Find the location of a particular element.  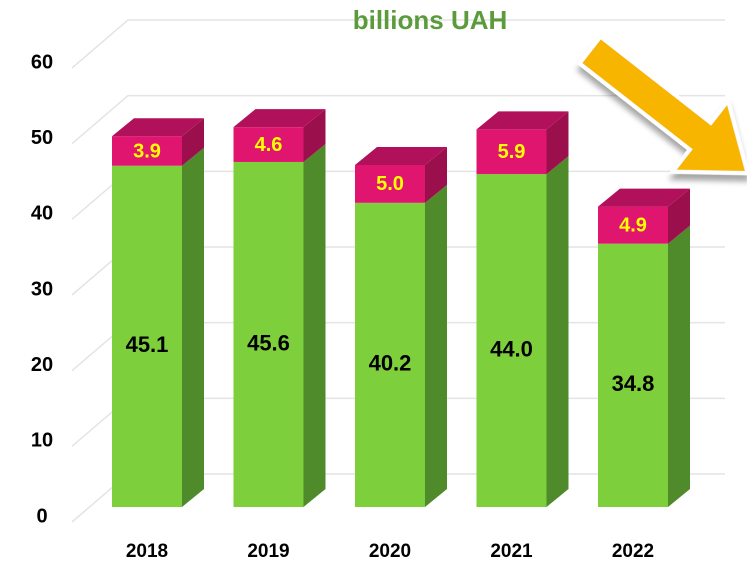

y-tick-label: 50 is located at coordinates (42, 138).